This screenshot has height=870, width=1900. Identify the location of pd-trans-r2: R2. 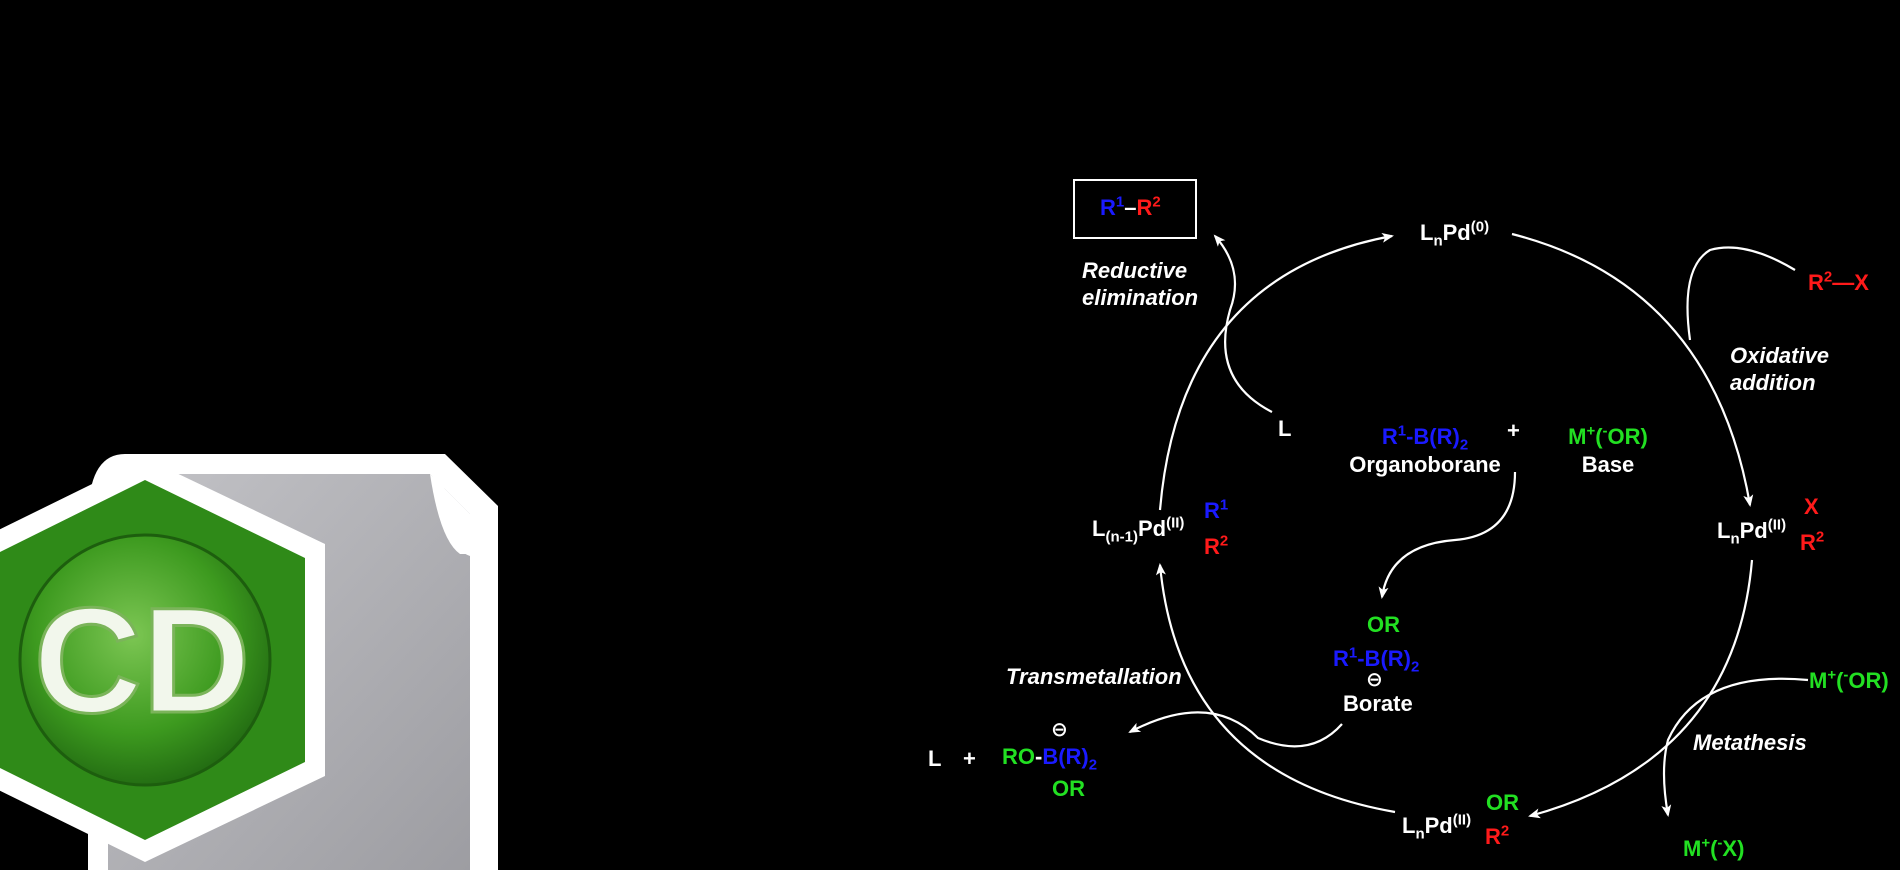
(1216, 545).